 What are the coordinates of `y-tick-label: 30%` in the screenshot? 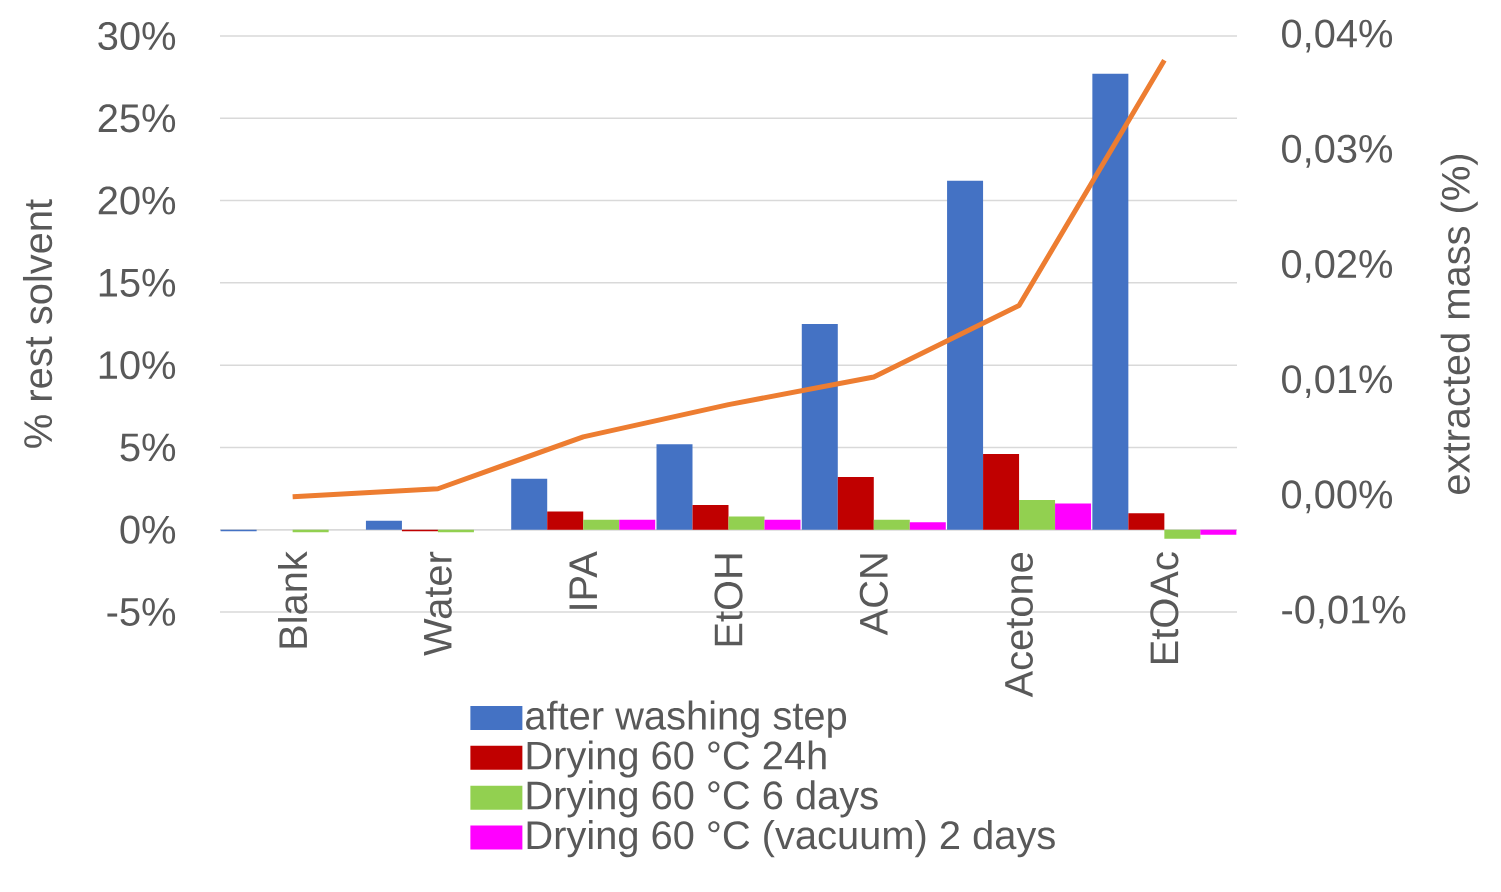 It's located at (137, 36).